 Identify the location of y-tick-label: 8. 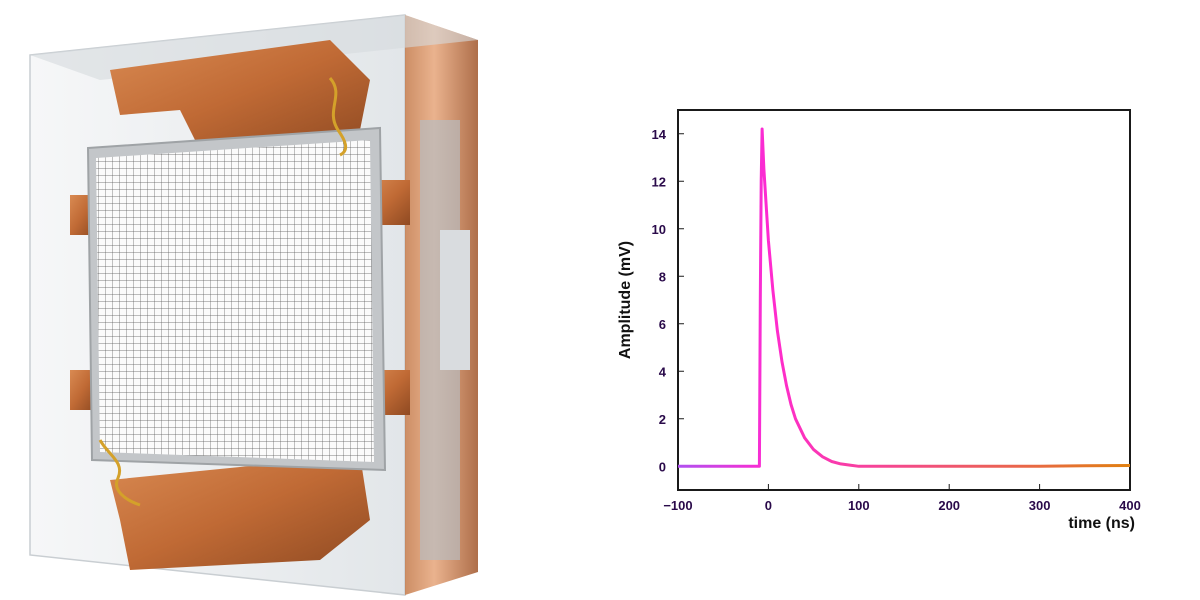
(662, 276).